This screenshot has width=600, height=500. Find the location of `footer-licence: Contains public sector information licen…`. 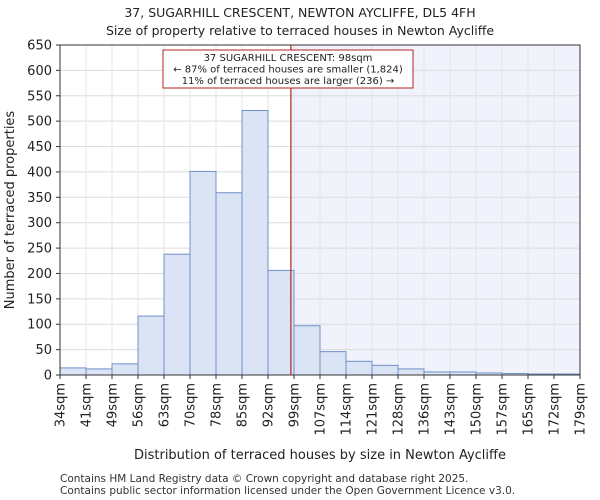

footer-licence: Contains public sector information licen… is located at coordinates (288, 491).